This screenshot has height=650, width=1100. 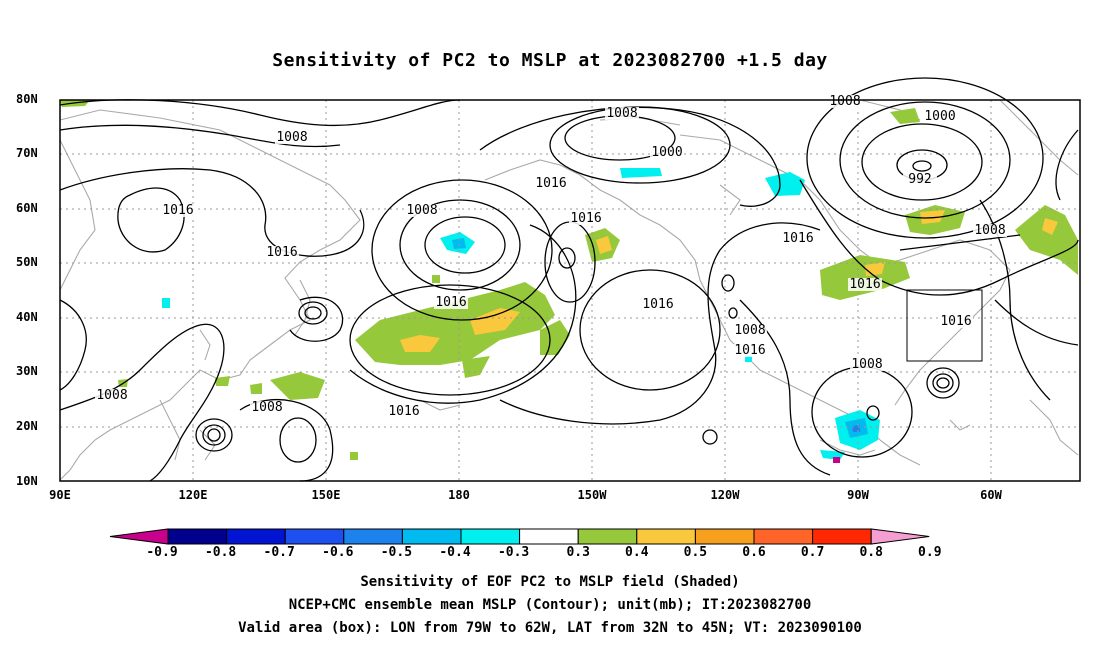 What do you see at coordinates (27, 371) in the screenshot?
I see `lat-label: 30N` at bounding box center [27, 371].